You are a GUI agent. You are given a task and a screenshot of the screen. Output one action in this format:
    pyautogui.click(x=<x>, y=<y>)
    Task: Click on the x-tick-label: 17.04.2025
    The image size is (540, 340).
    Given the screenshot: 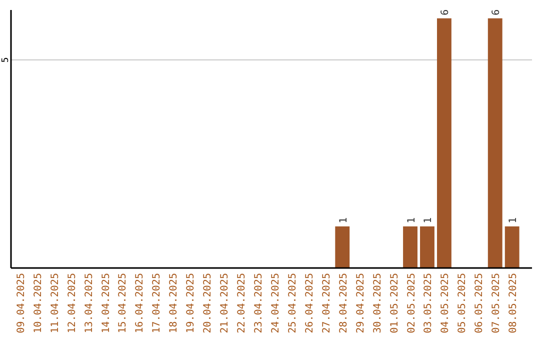 What is the action you would take?
    pyautogui.click(x=157, y=303)
    